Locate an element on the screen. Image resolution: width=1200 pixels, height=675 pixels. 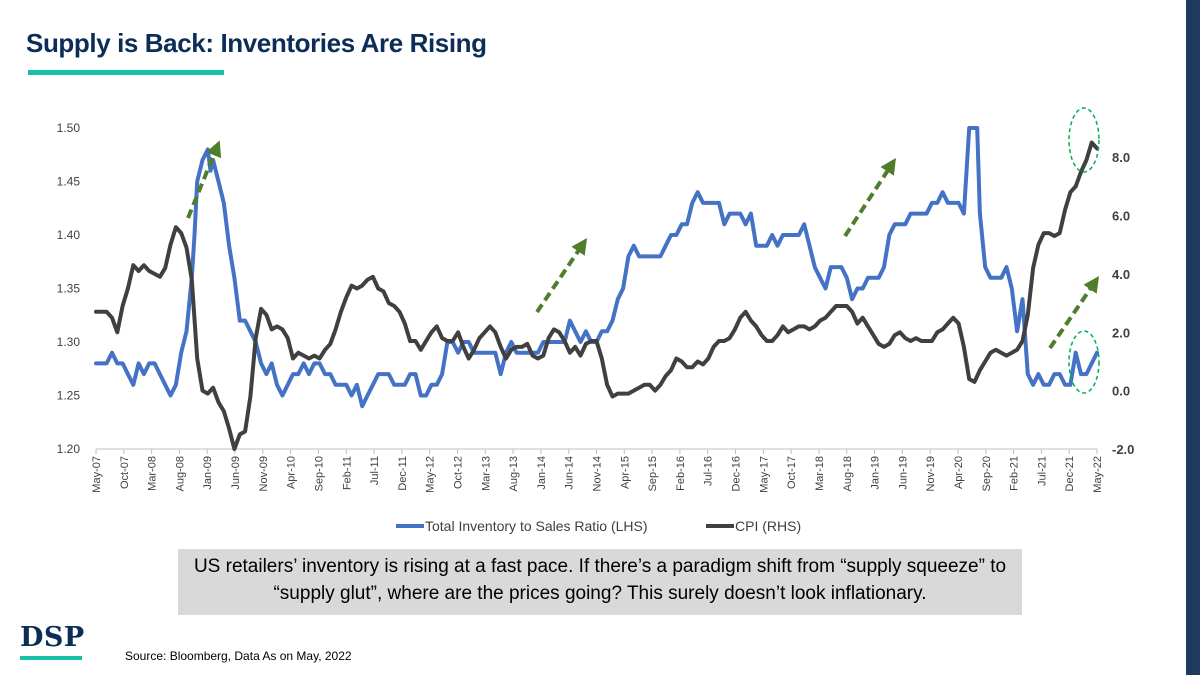
x-tick-label: Feb-16 is located at coordinates (681, 473).